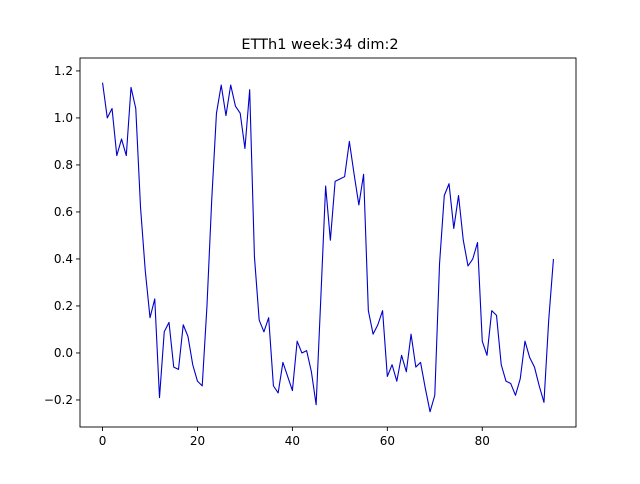 This screenshot has height=484, width=640. What do you see at coordinates (58, 400) in the screenshot?
I see `y-tick-label: −0.2` at bounding box center [58, 400].